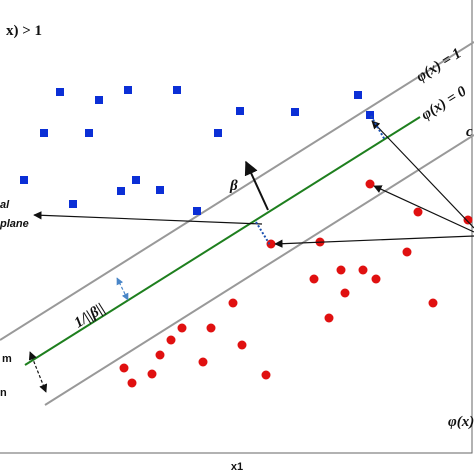 The height and width of the screenshot is (474, 474). I want to click on label: n, so click(3, 393).